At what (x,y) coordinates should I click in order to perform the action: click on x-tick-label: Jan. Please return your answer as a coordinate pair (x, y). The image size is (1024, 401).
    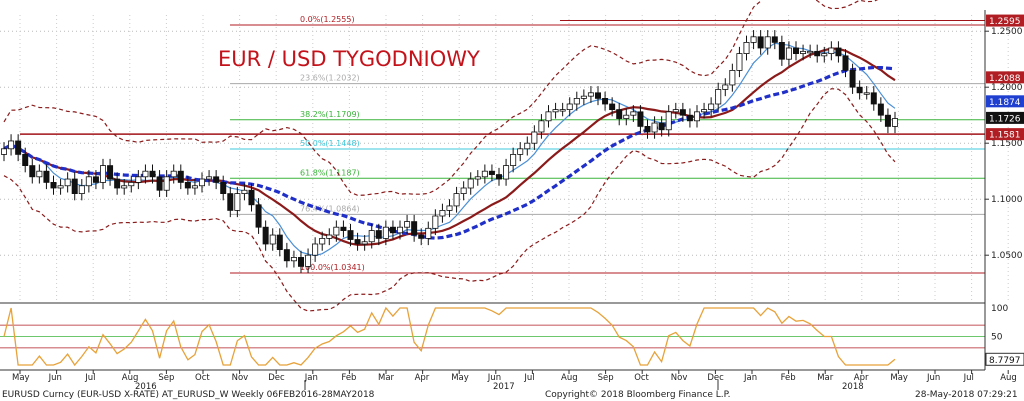
    Looking at the image, I should click on (311, 378).